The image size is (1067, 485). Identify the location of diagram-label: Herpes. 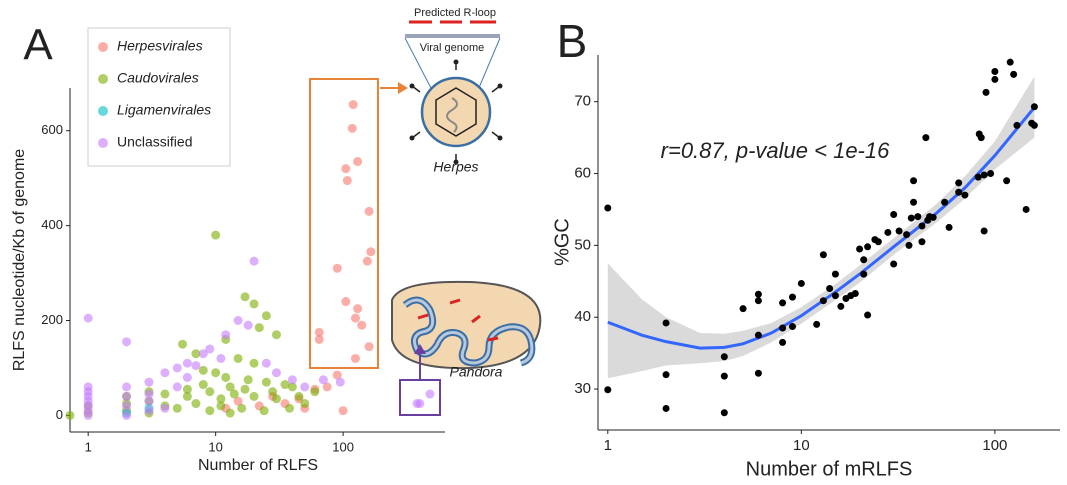
(455, 167).